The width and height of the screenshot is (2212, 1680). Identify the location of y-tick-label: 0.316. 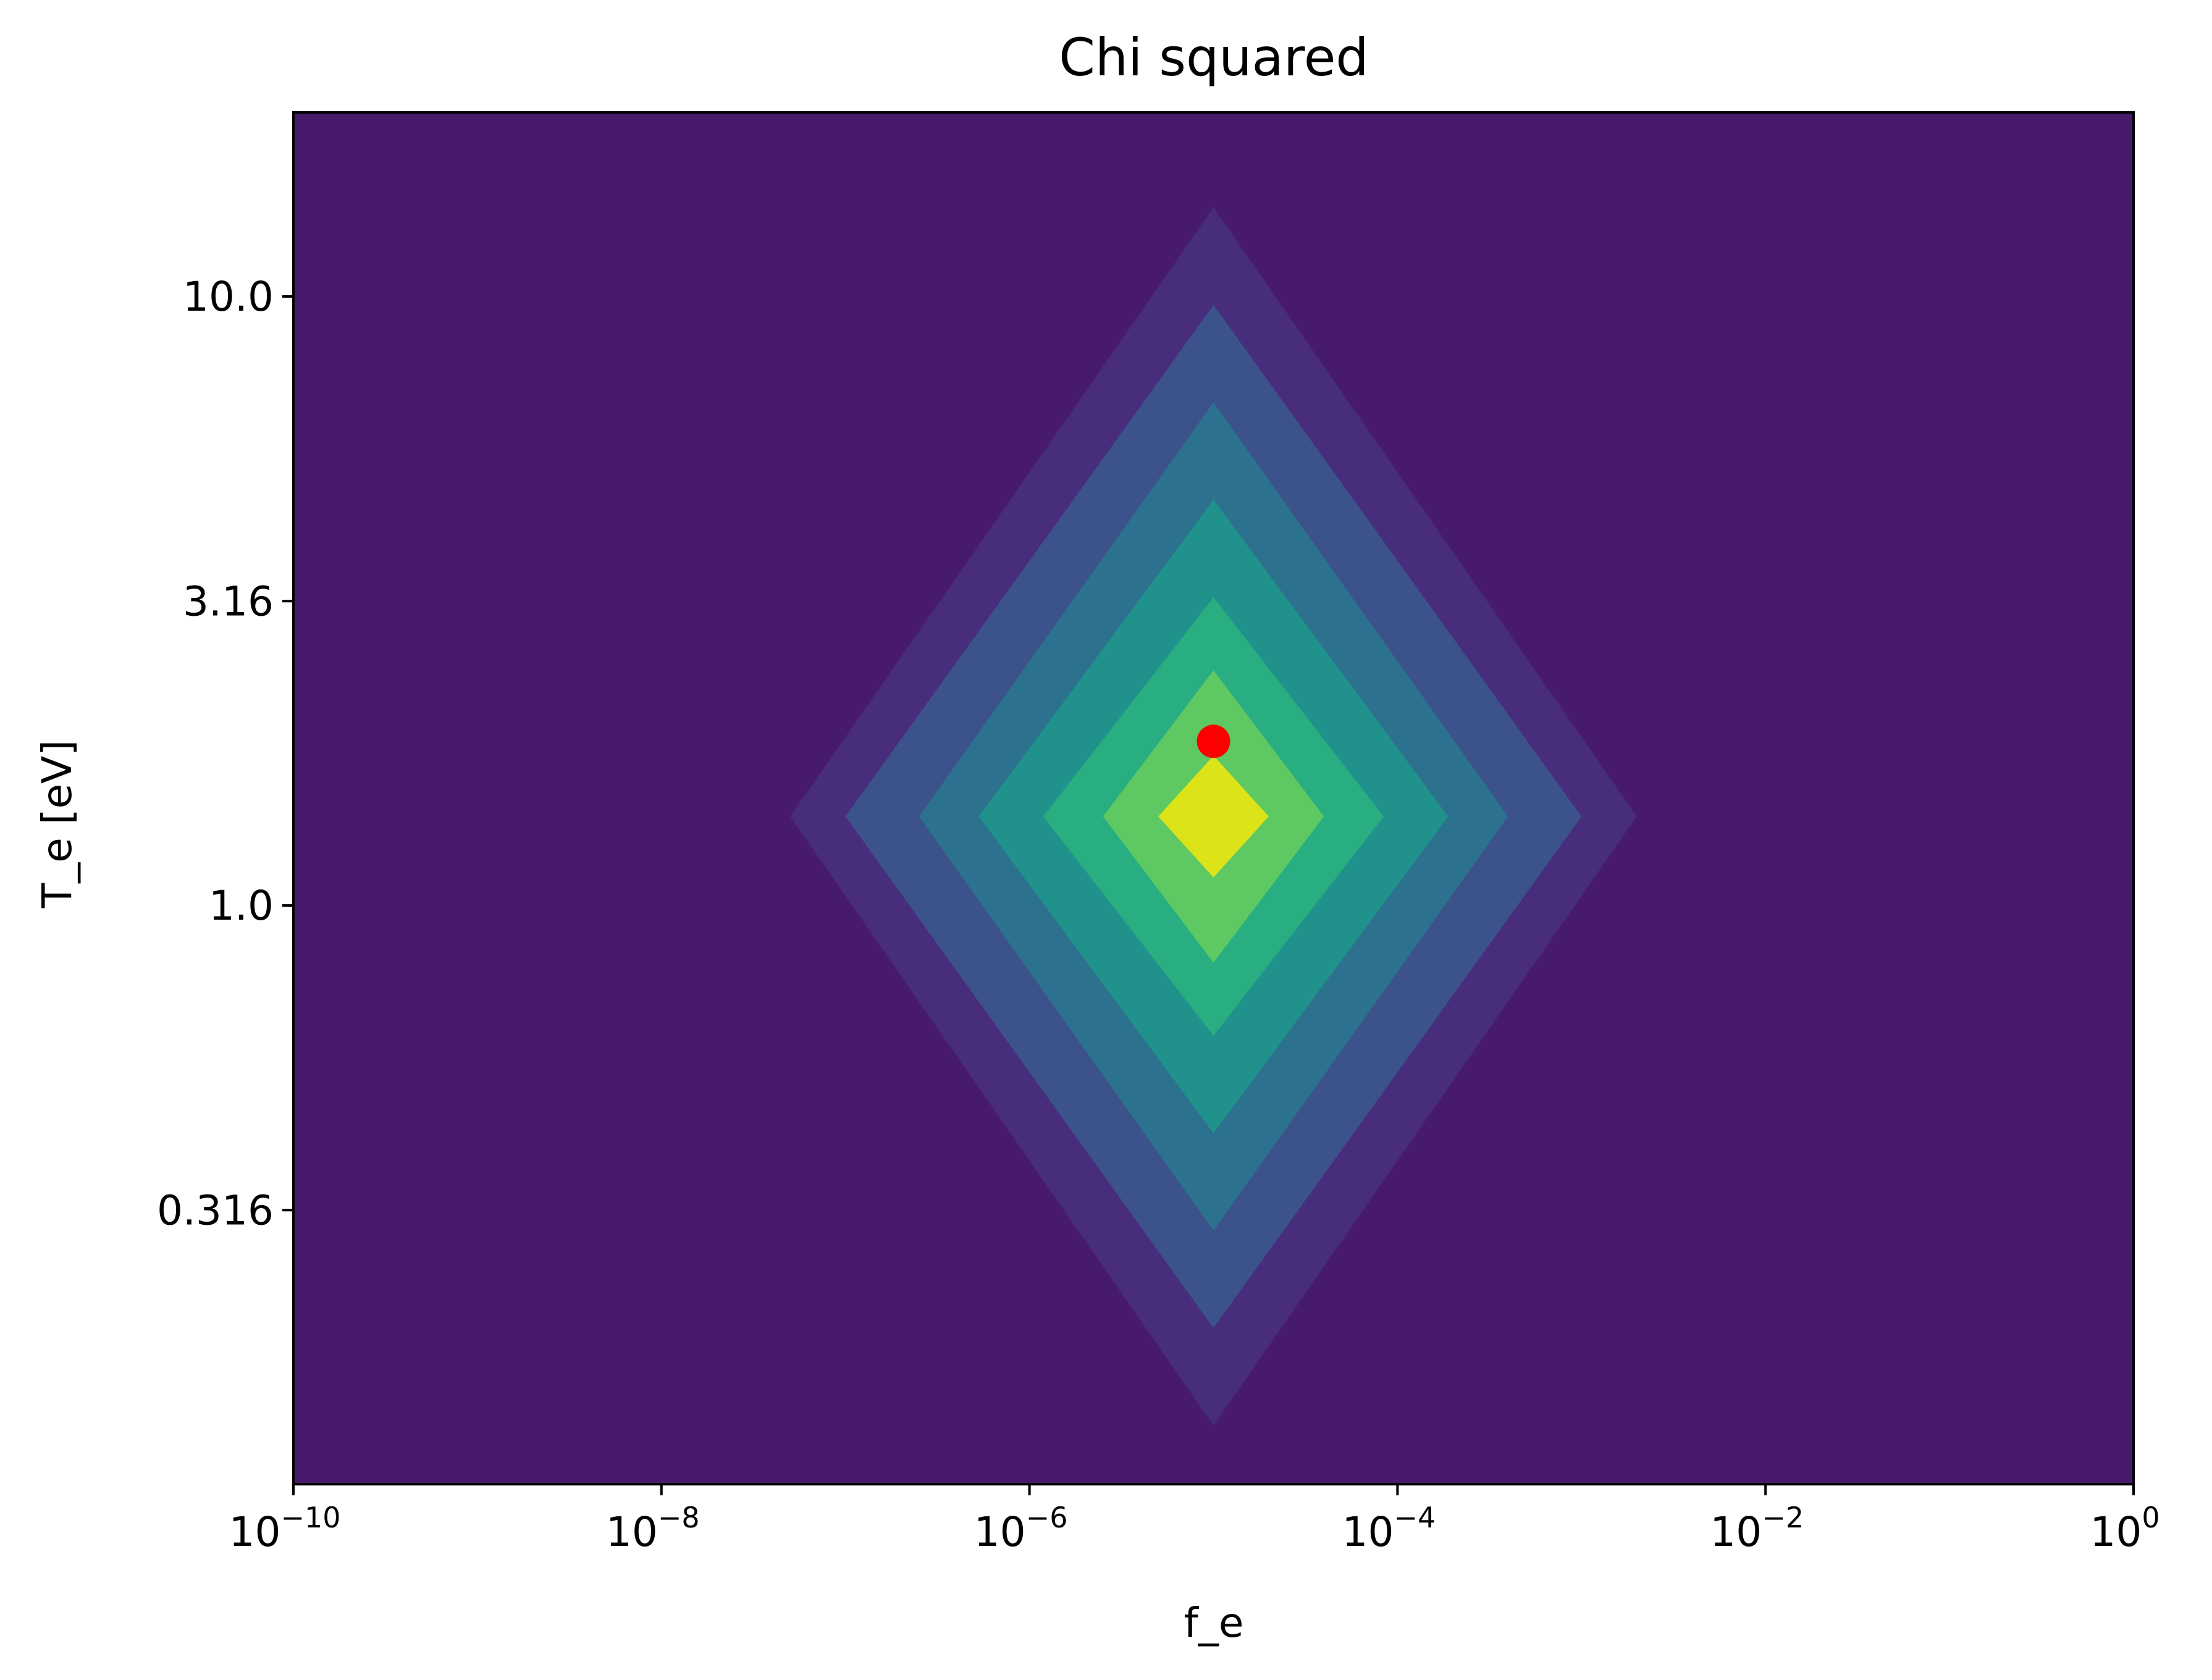
(216, 1210).